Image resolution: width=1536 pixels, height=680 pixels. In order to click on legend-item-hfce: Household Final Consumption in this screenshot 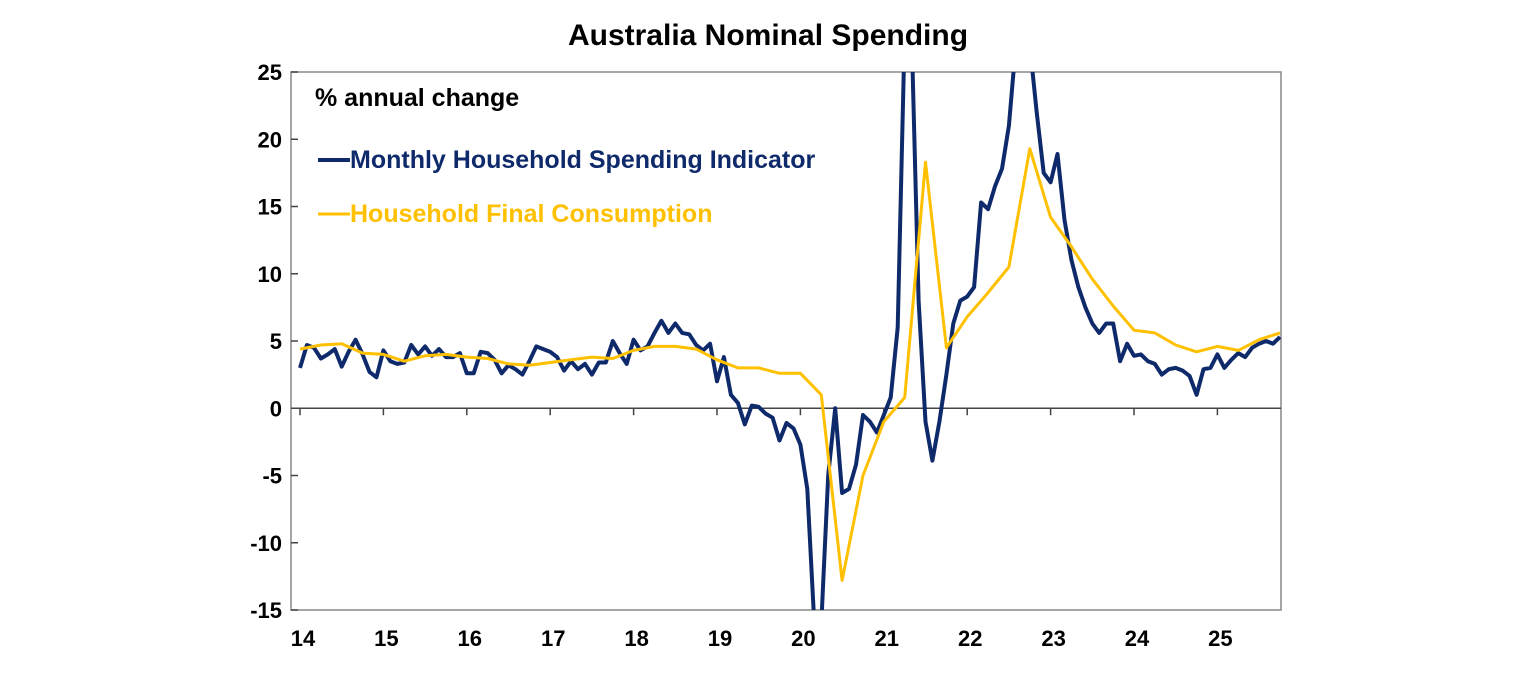, I will do `click(515, 214)`.